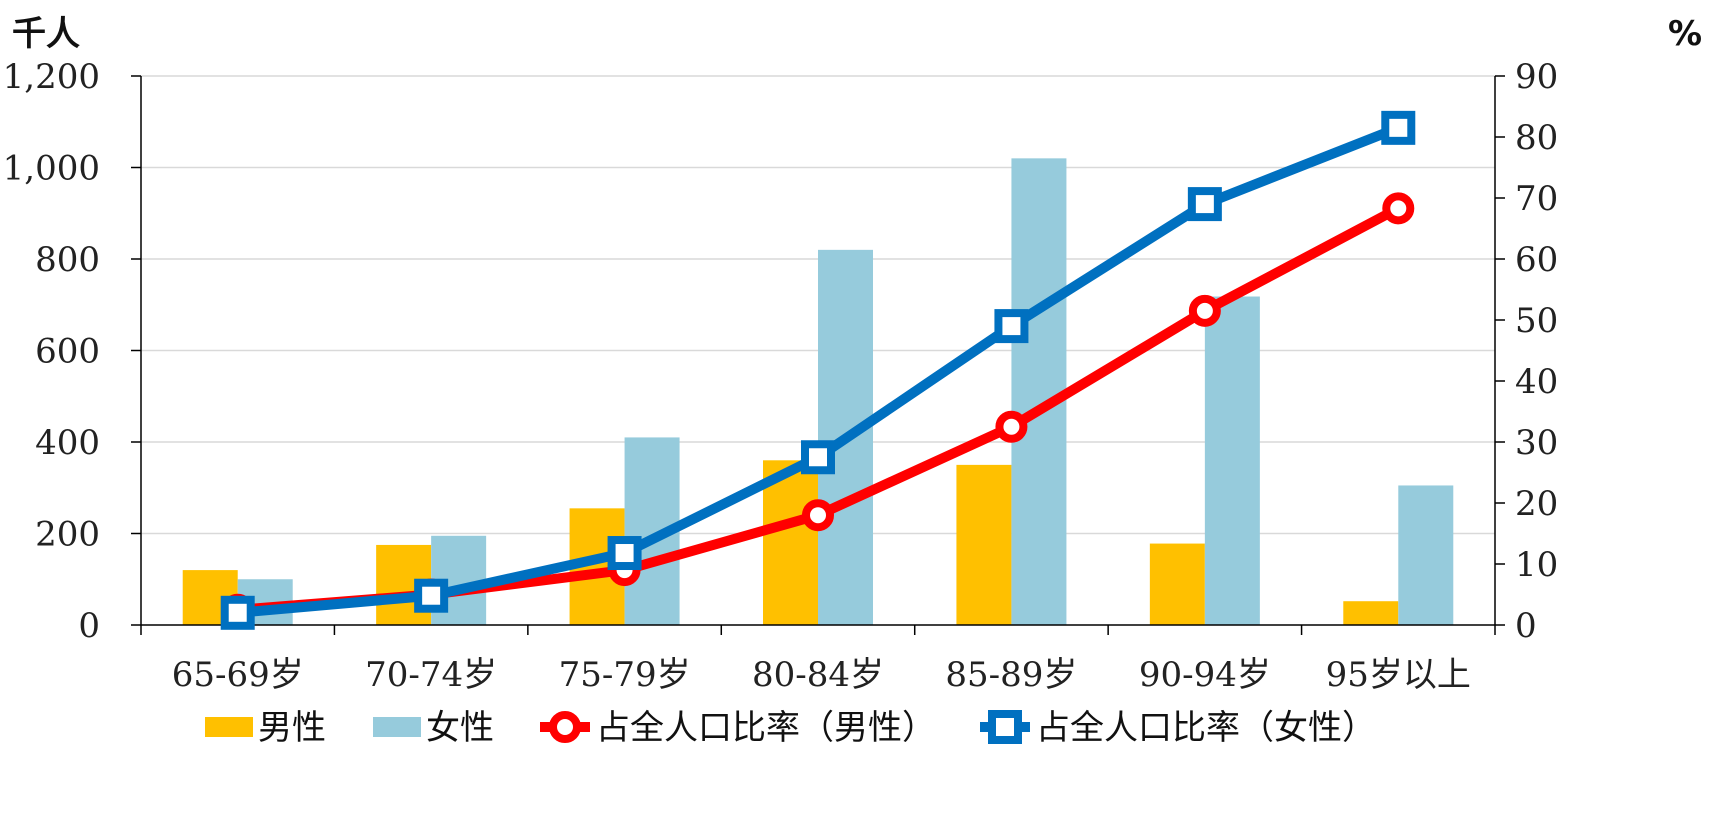 Image resolution: width=1721 pixels, height=817 pixels. Describe the element at coordinates (292, 728) in the screenshot. I see `legend-label: 男性` at that location.